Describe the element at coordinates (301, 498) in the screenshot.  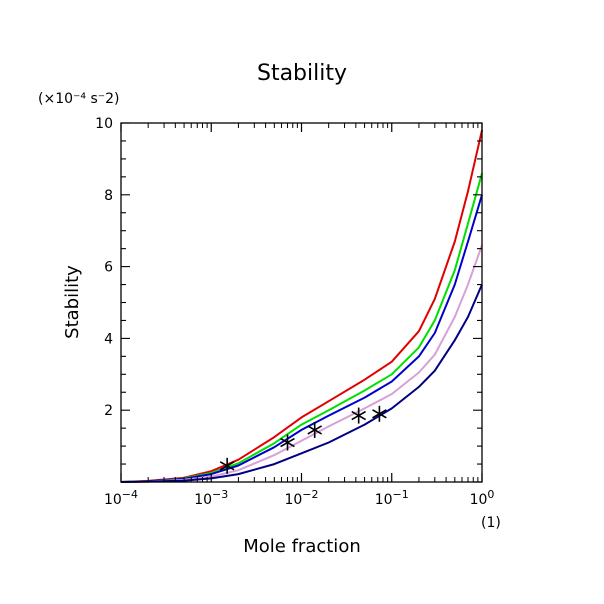
I see `x-tick-label: 10⁻²` at that location.